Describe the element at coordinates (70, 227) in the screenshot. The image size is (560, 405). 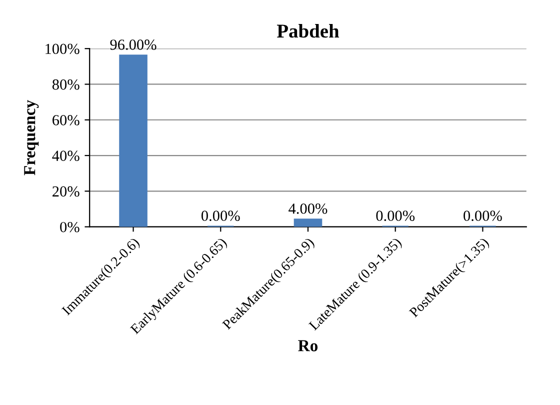
I see `y-tick-label: 0%` at that location.